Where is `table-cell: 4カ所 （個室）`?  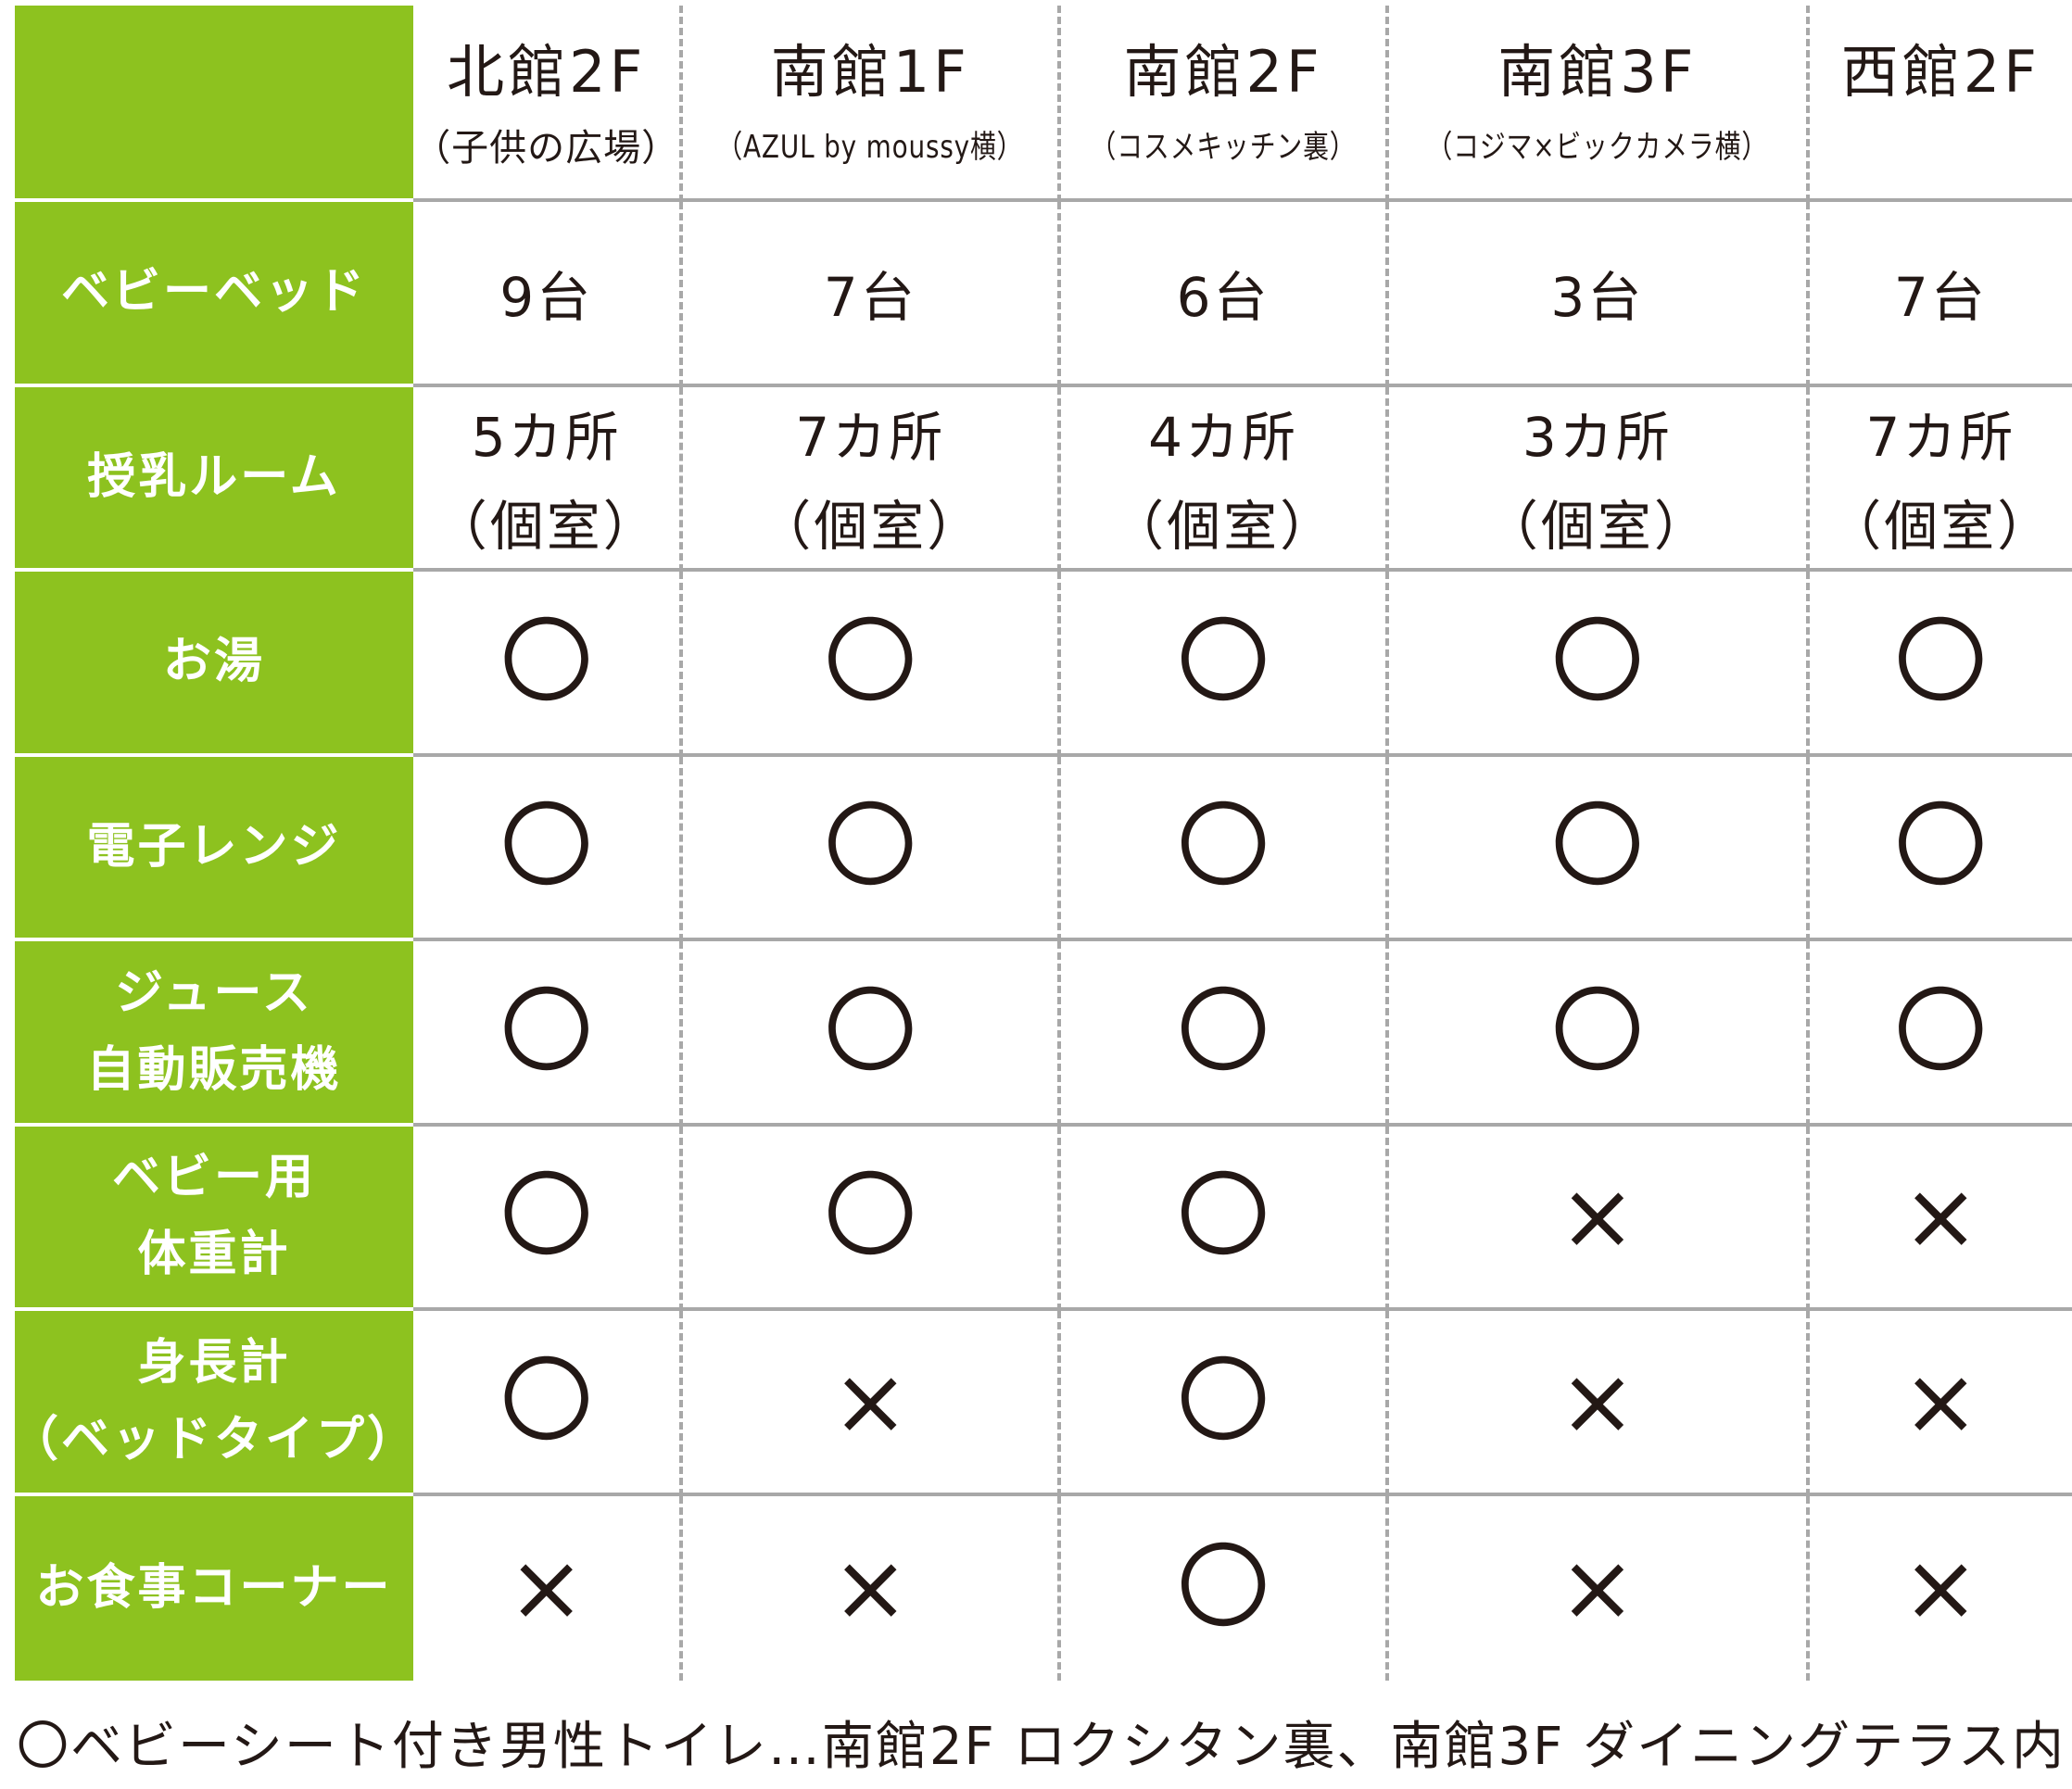 table-cell: 4カ所 （個室） is located at coordinates (1221, 479).